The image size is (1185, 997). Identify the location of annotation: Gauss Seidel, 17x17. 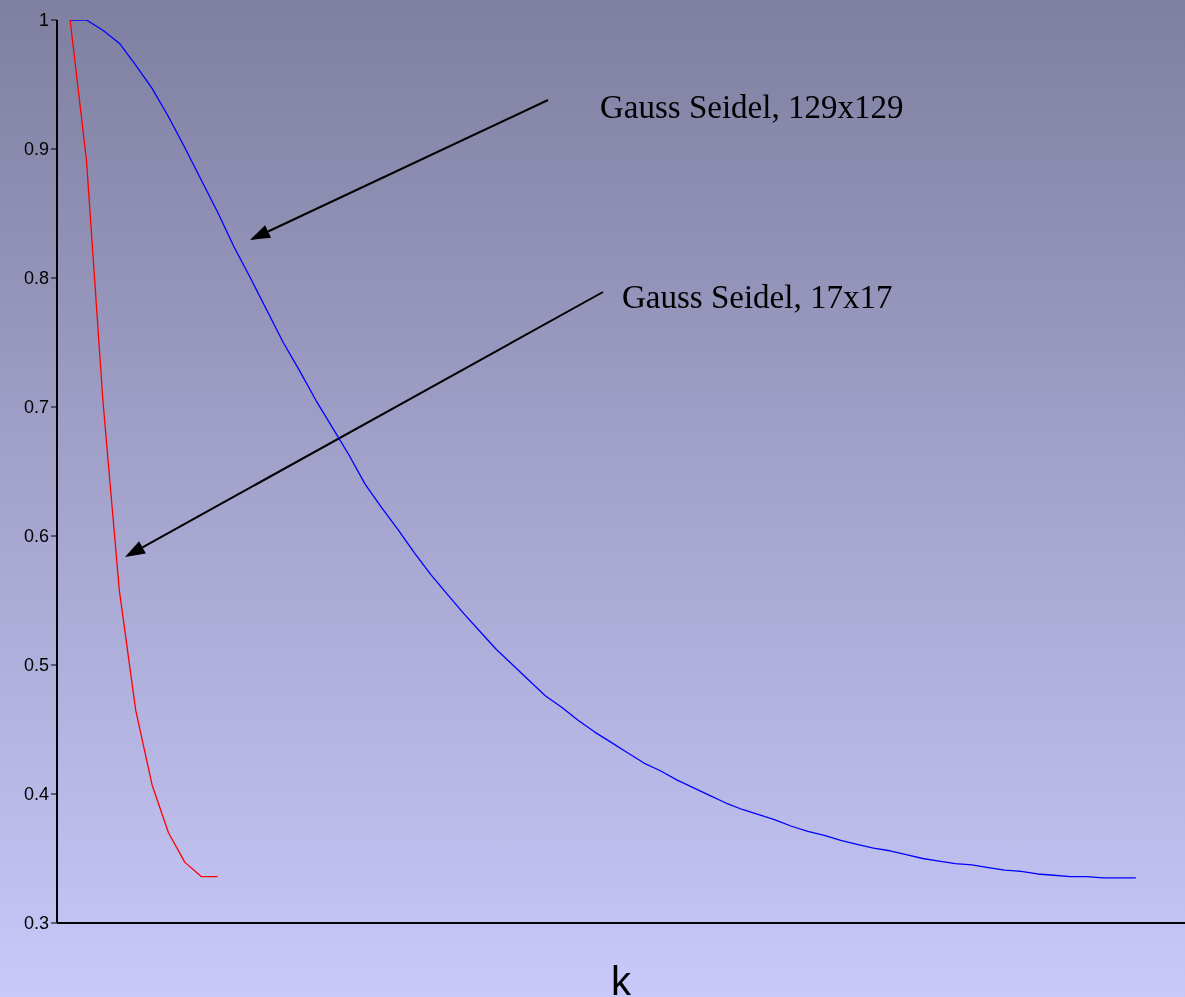
(757, 297).